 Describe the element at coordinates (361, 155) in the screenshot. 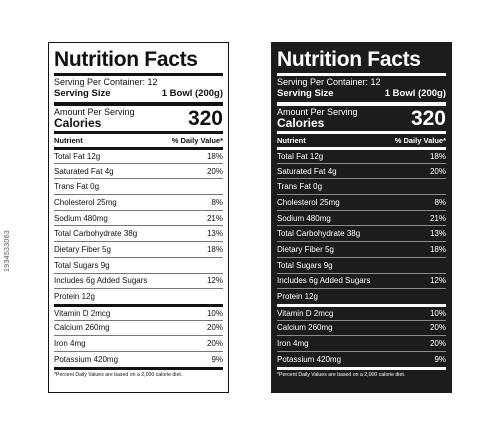

I see `nutrient-row: Total Fat 12g 18%` at that location.